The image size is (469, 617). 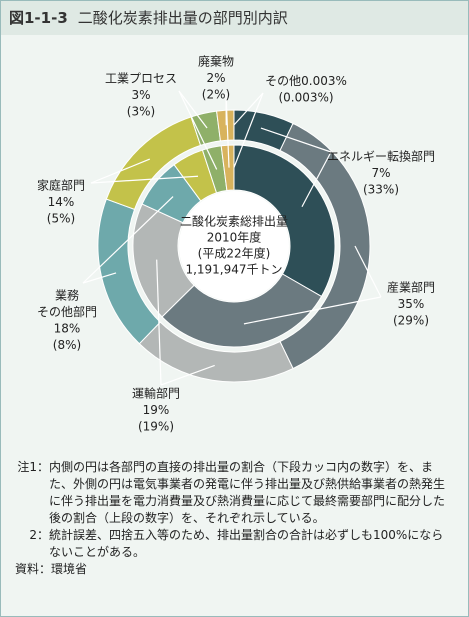 I want to click on chart-title: 二酸化炭素排出量の部門別内訳, so click(x=182, y=18).